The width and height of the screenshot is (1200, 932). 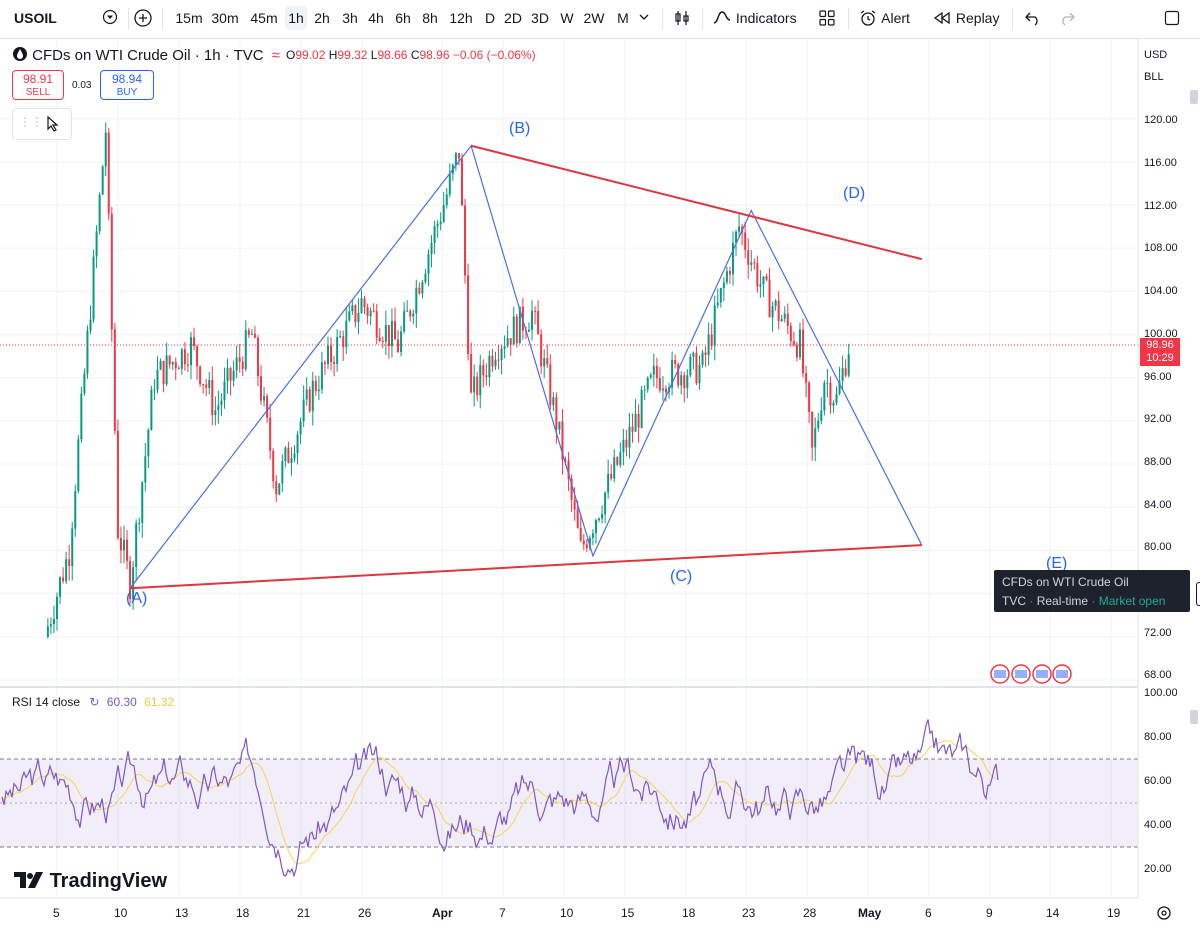 What do you see at coordinates (38, 85) in the screenshot?
I see `sell-button: 98.91 SELL` at bounding box center [38, 85].